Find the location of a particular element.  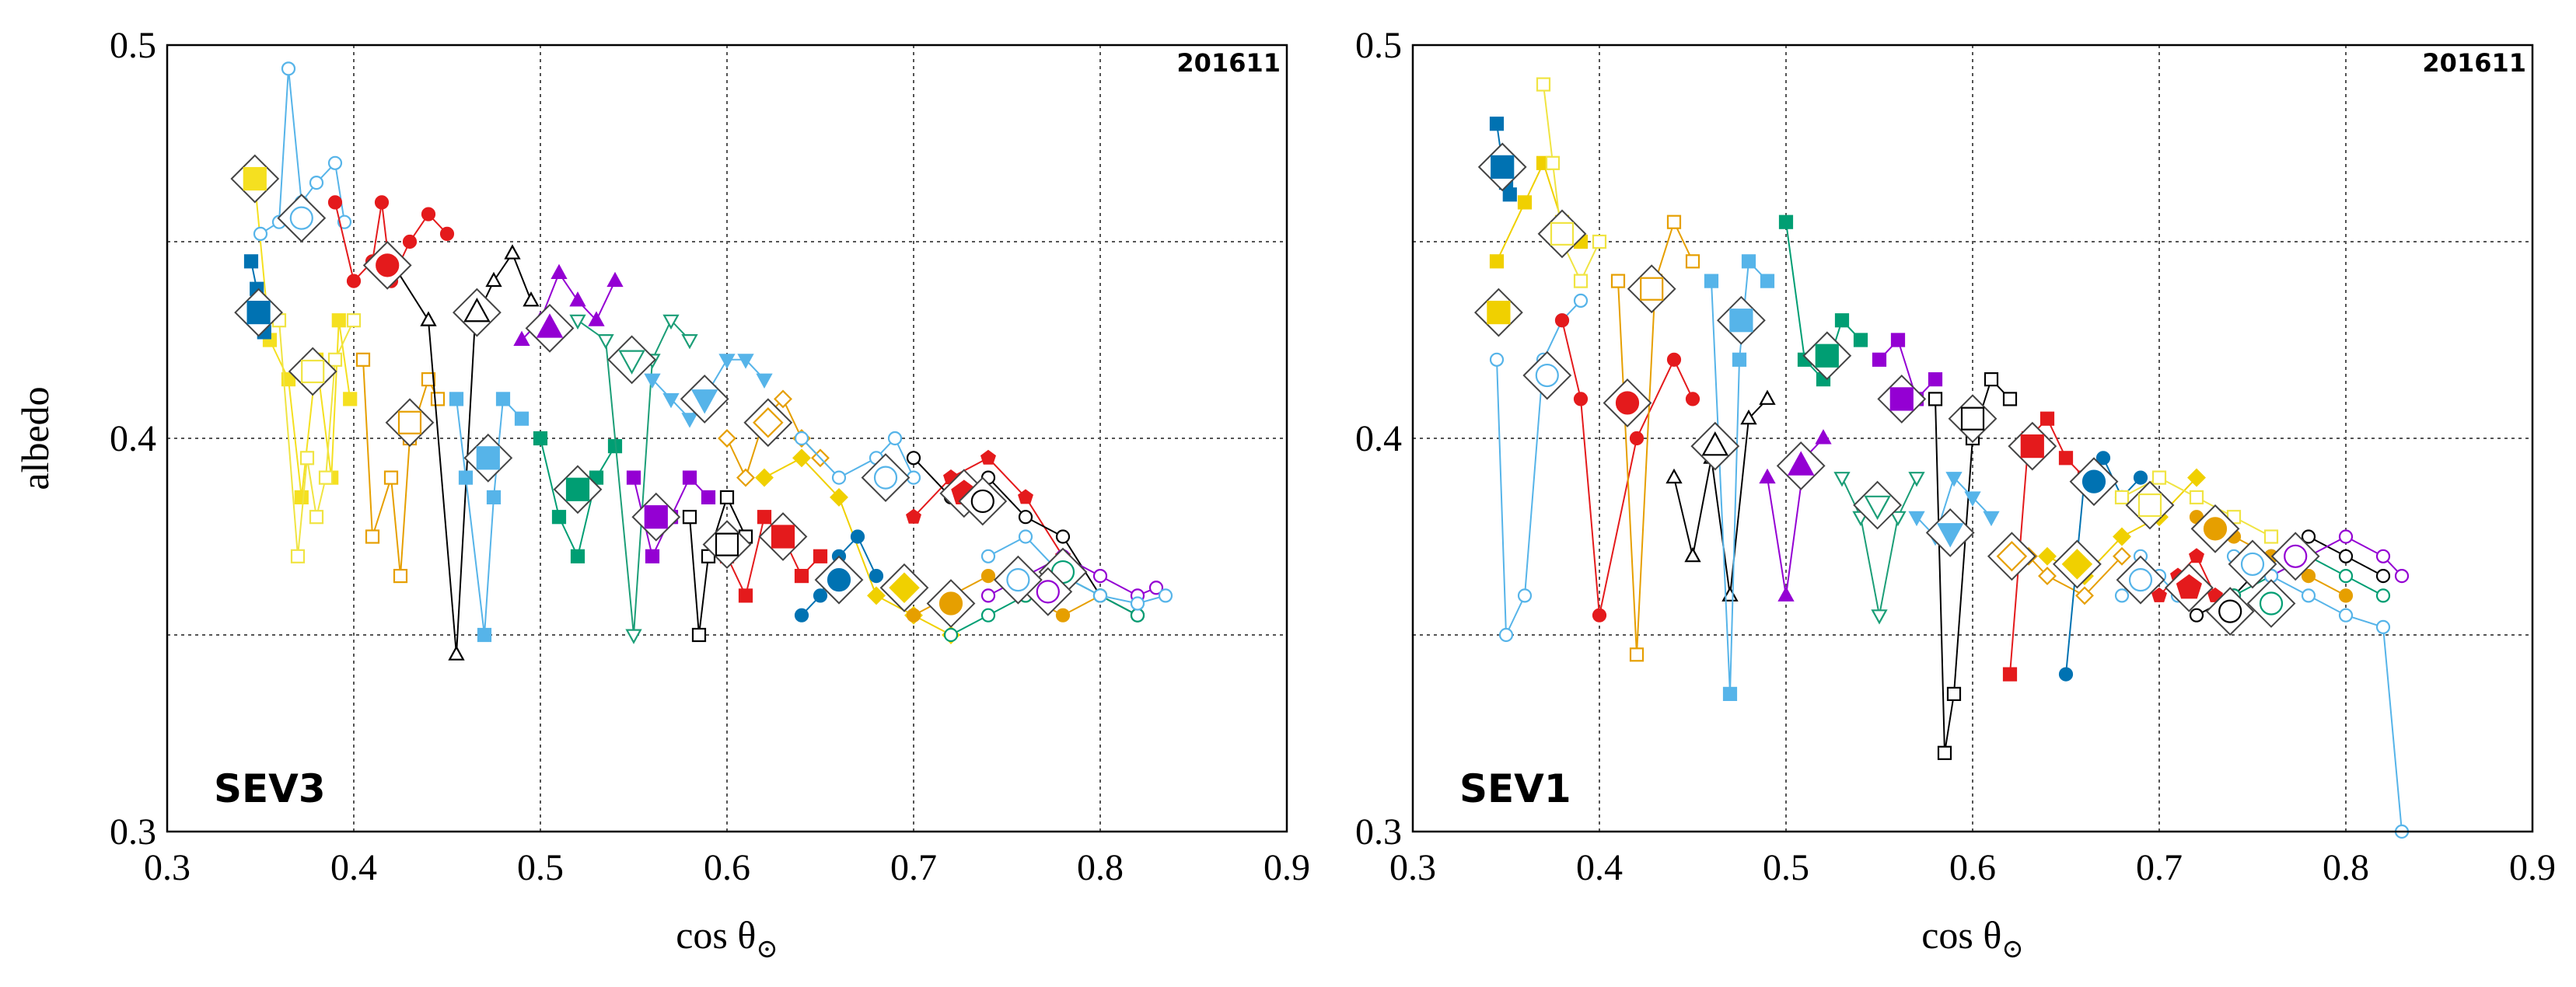

y-axis-label: albedo is located at coordinates (35, 438).